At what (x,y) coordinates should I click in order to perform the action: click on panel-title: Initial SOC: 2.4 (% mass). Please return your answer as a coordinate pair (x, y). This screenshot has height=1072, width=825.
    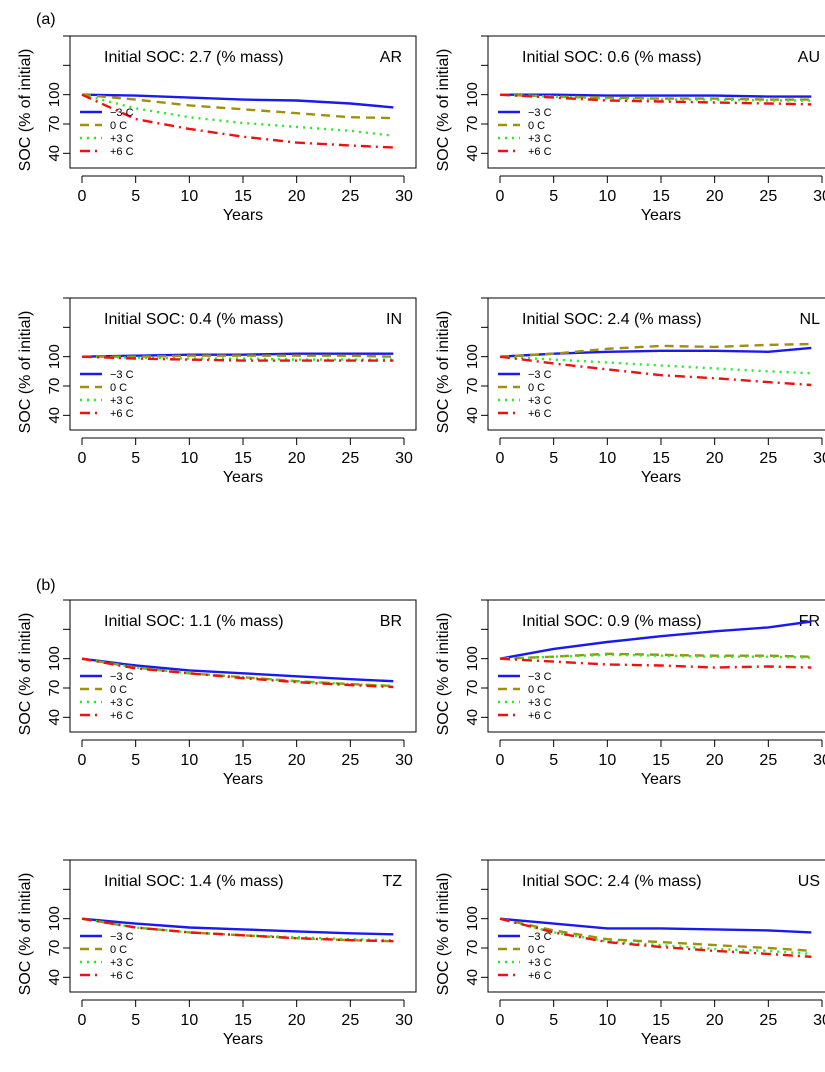
    Looking at the image, I should click on (612, 319).